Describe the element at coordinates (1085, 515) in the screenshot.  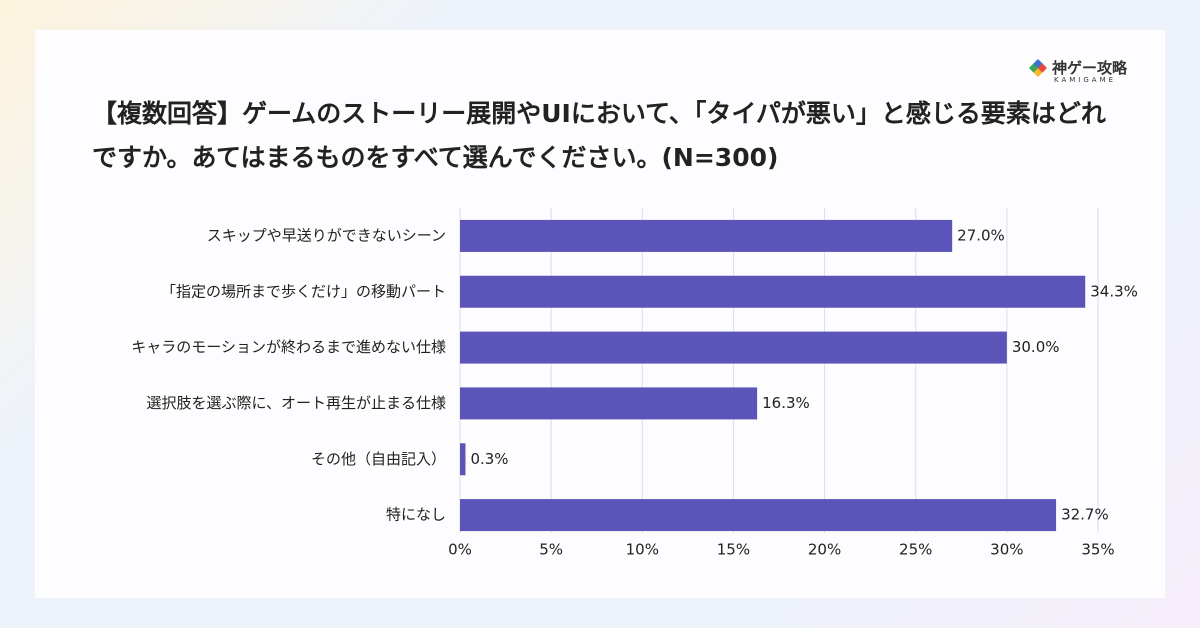
I see `value-label: 32.7%` at that location.